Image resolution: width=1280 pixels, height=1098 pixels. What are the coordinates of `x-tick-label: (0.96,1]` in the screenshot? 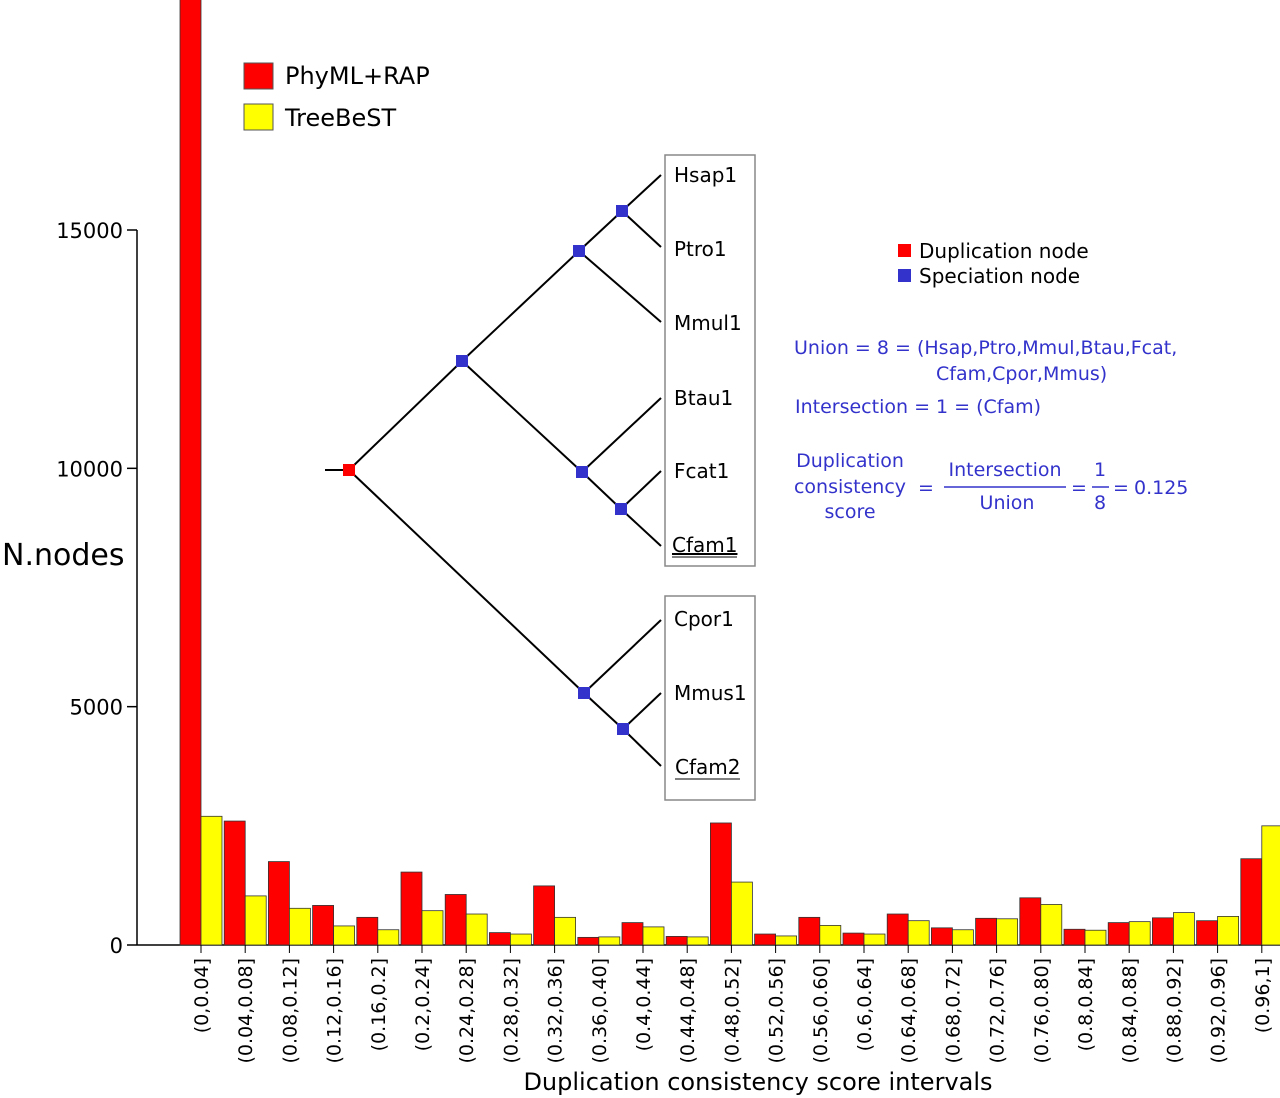 It's located at (1263, 995).